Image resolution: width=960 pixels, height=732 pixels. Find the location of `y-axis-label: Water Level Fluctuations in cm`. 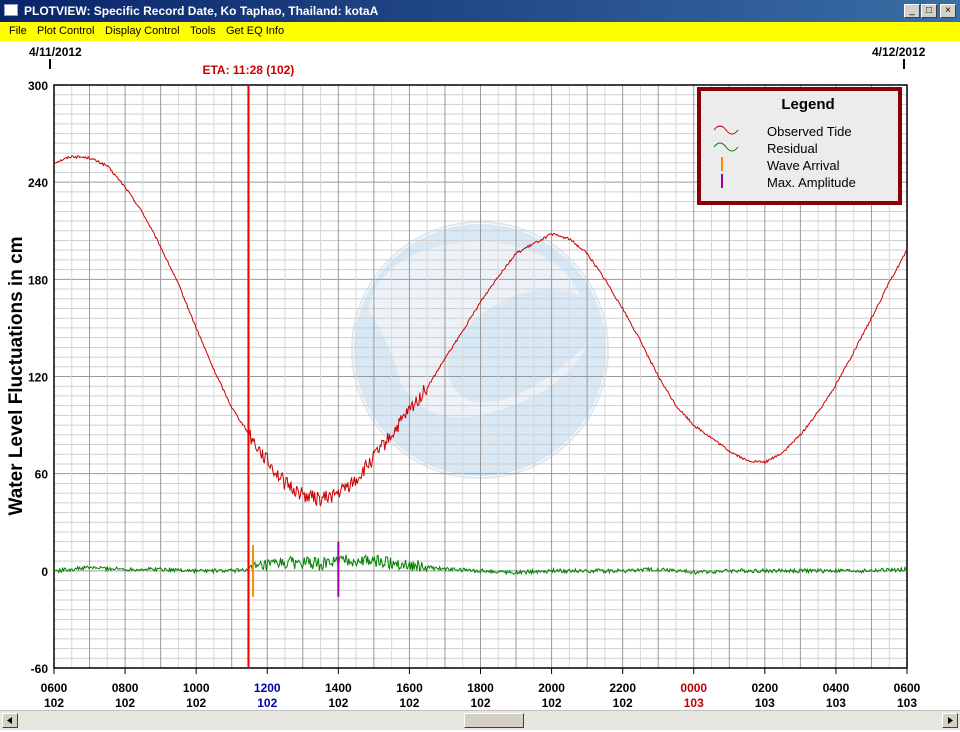

y-axis-label: Water Level Fluctuations in cm is located at coordinates (16, 375).